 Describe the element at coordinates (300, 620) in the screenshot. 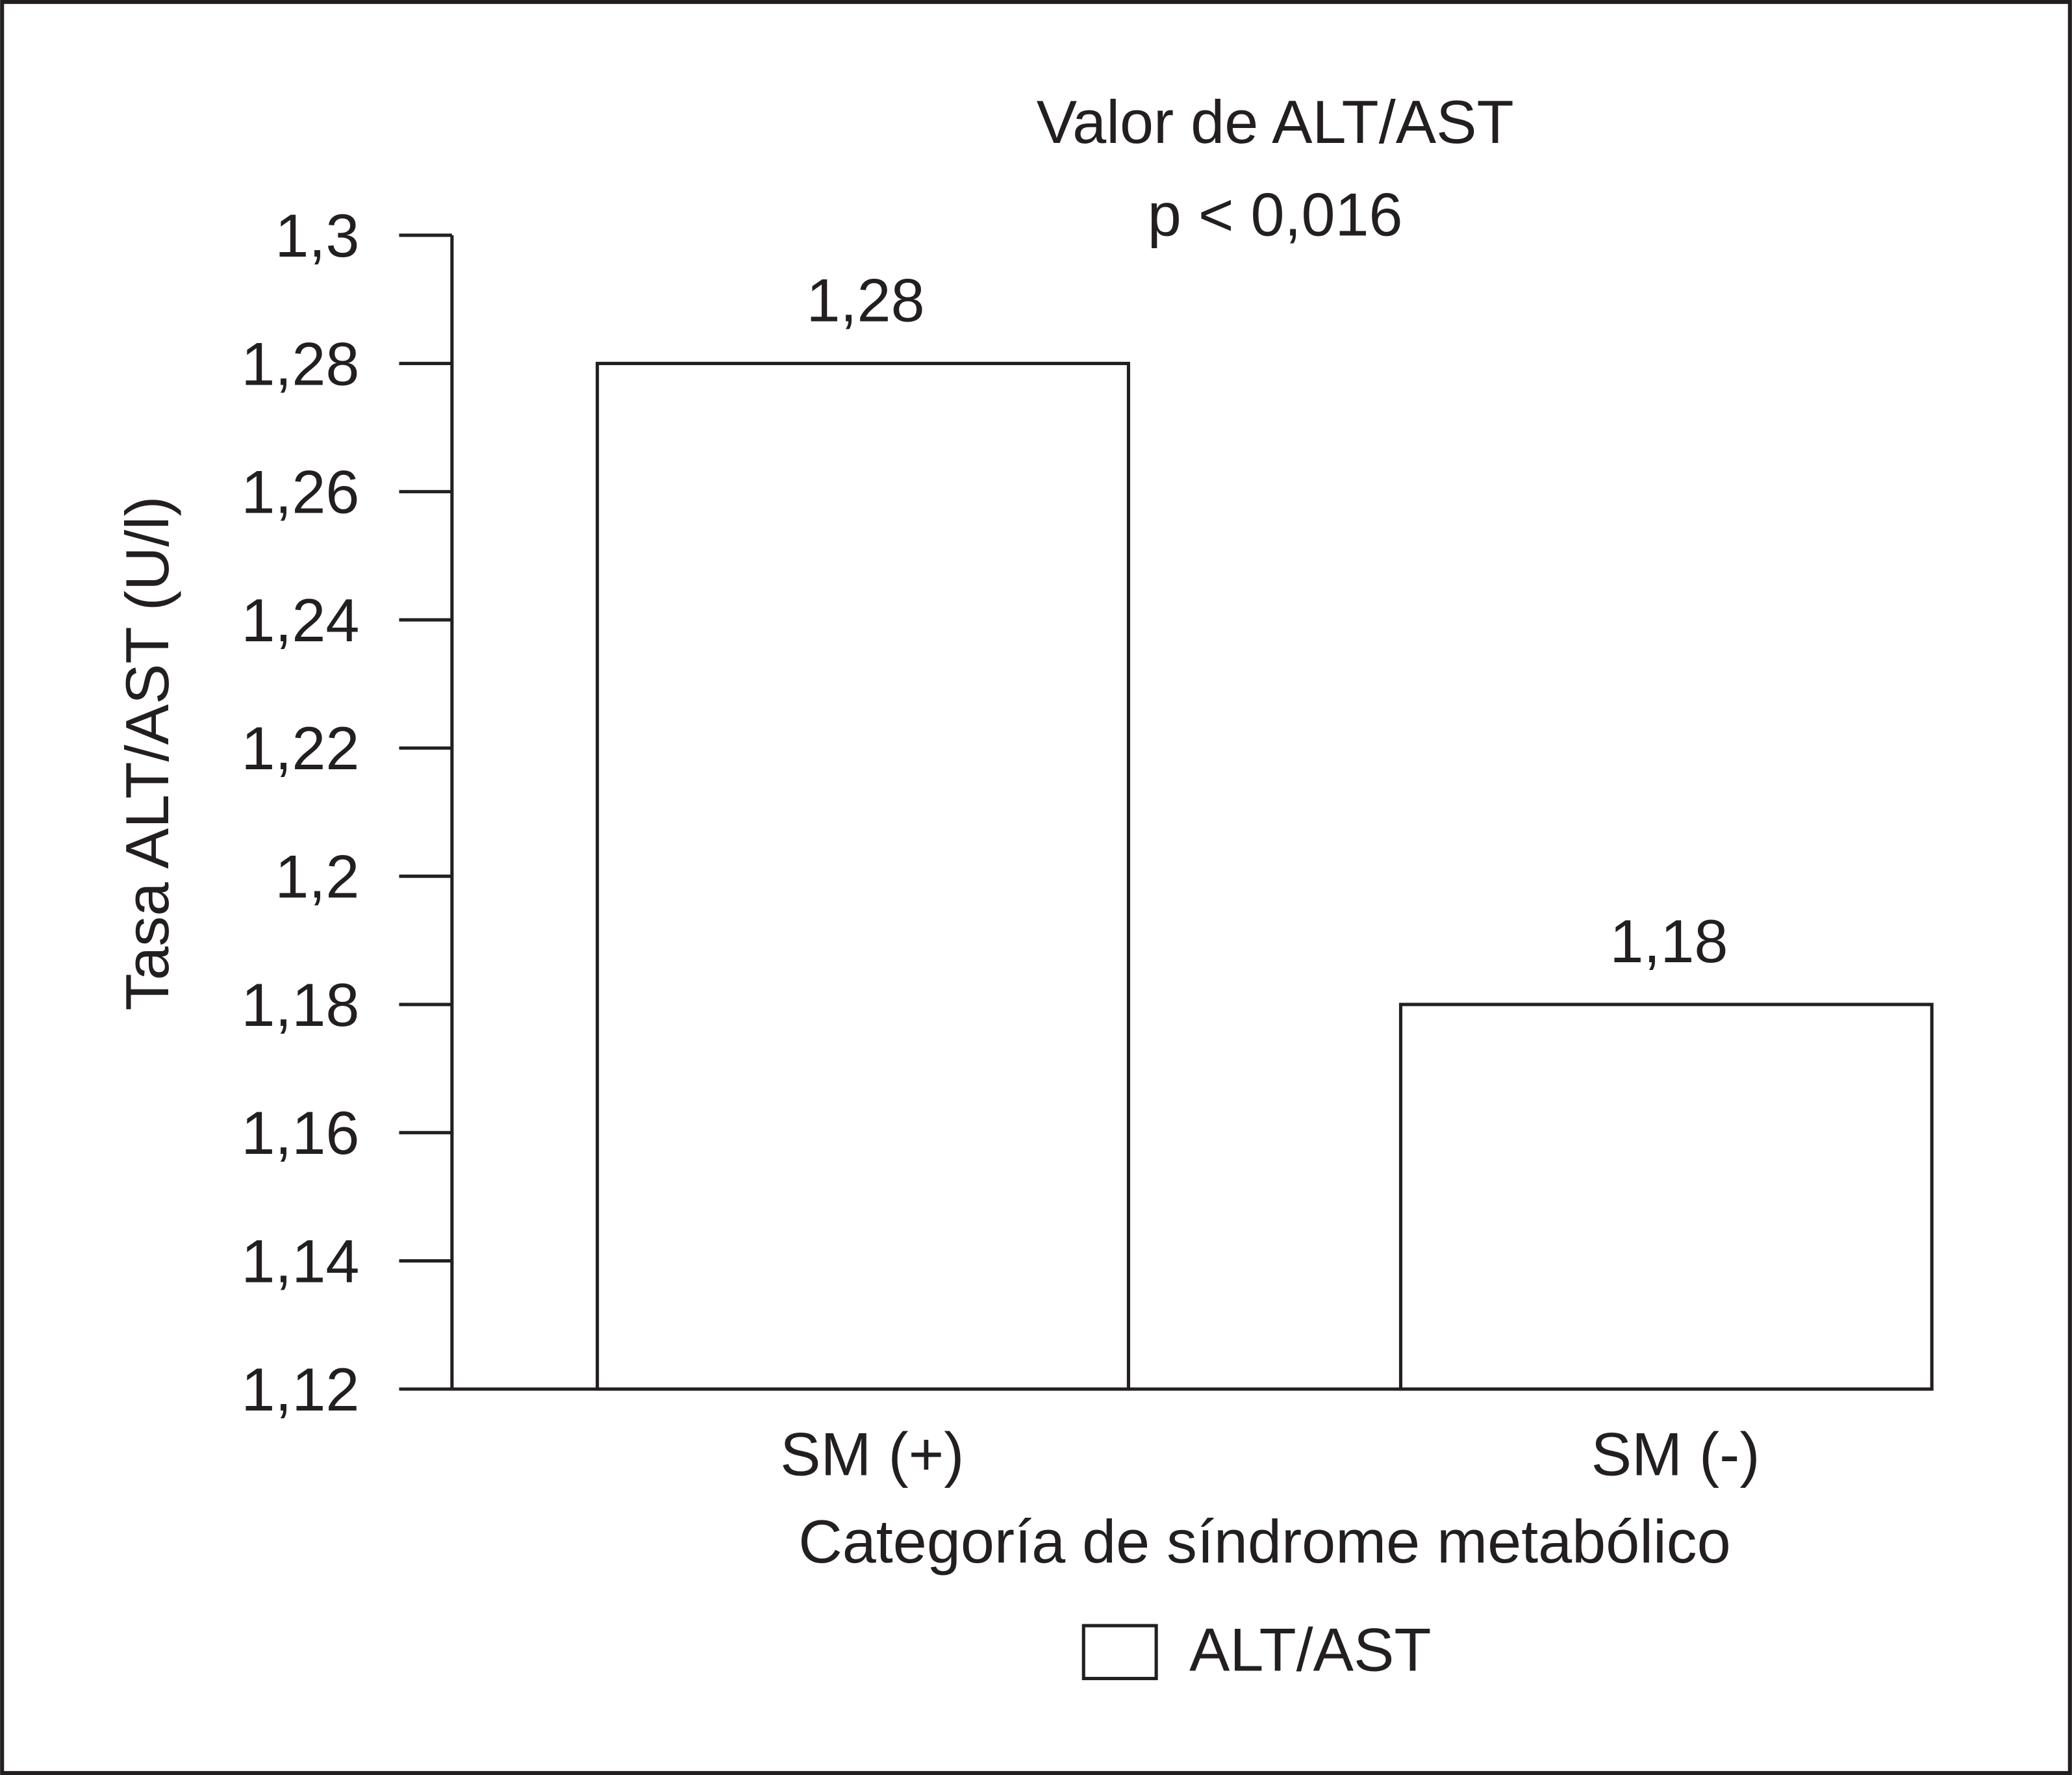

I see `y-tick-label: 1,24` at that location.